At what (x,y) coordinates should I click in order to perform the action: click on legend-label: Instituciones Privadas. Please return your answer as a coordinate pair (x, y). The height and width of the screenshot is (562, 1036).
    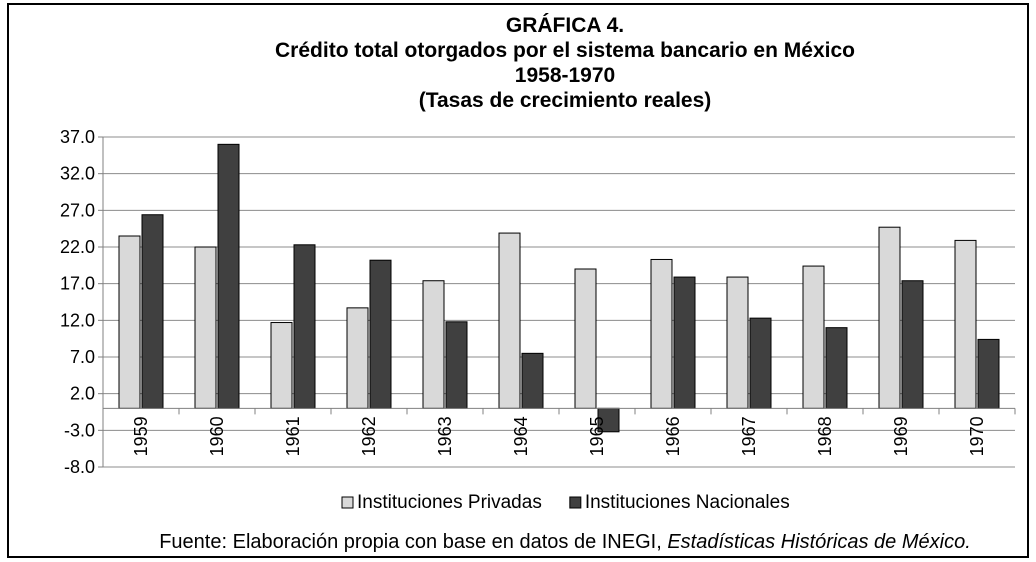
    Looking at the image, I should click on (449, 502).